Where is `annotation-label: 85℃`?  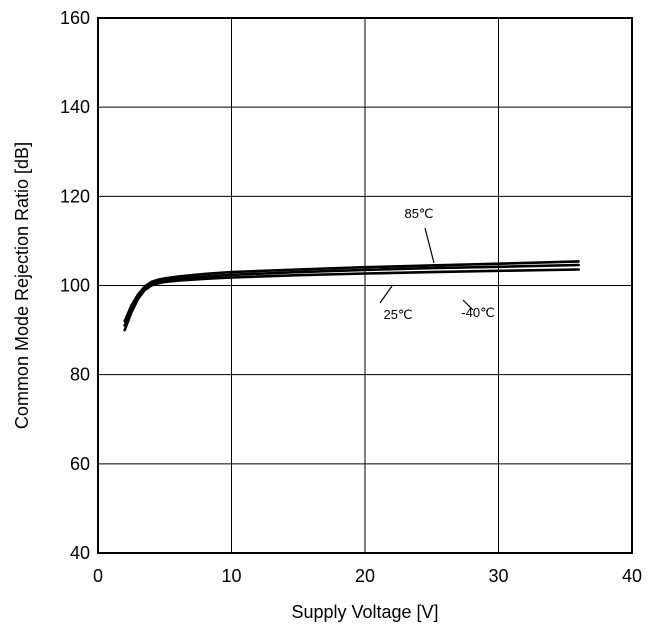
annotation-label: 85℃ is located at coordinates (418, 213).